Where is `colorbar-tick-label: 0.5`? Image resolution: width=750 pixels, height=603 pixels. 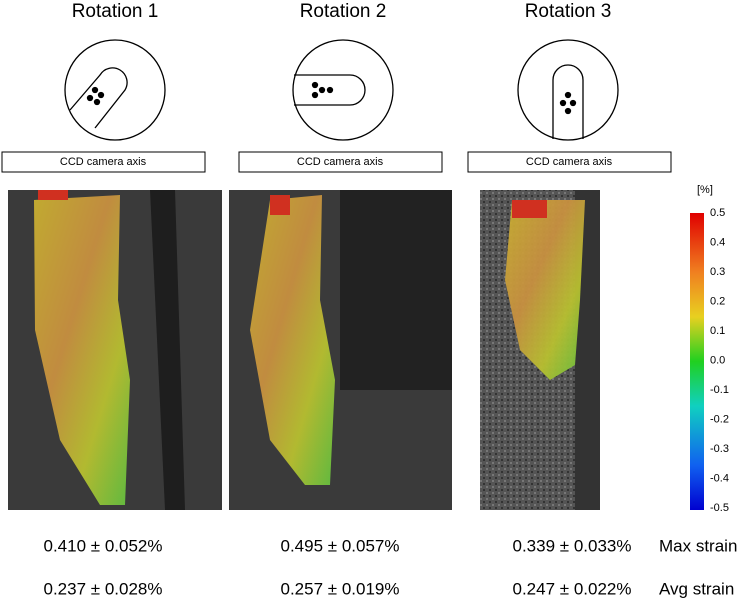 colorbar-tick-label: 0.5 is located at coordinates (717, 213).